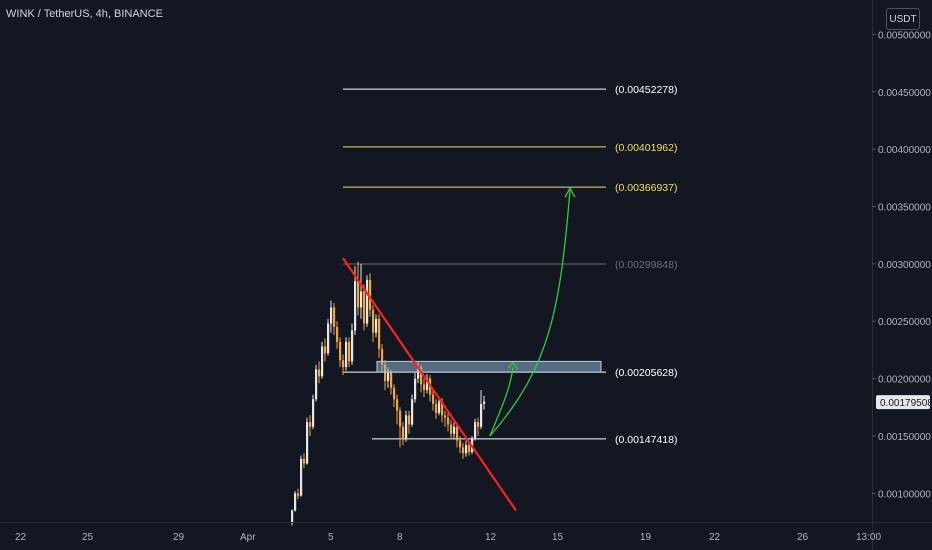  What do you see at coordinates (646, 440) in the screenshot?
I see `level-label-5: (0.00147418)` at bounding box center [646, 440].